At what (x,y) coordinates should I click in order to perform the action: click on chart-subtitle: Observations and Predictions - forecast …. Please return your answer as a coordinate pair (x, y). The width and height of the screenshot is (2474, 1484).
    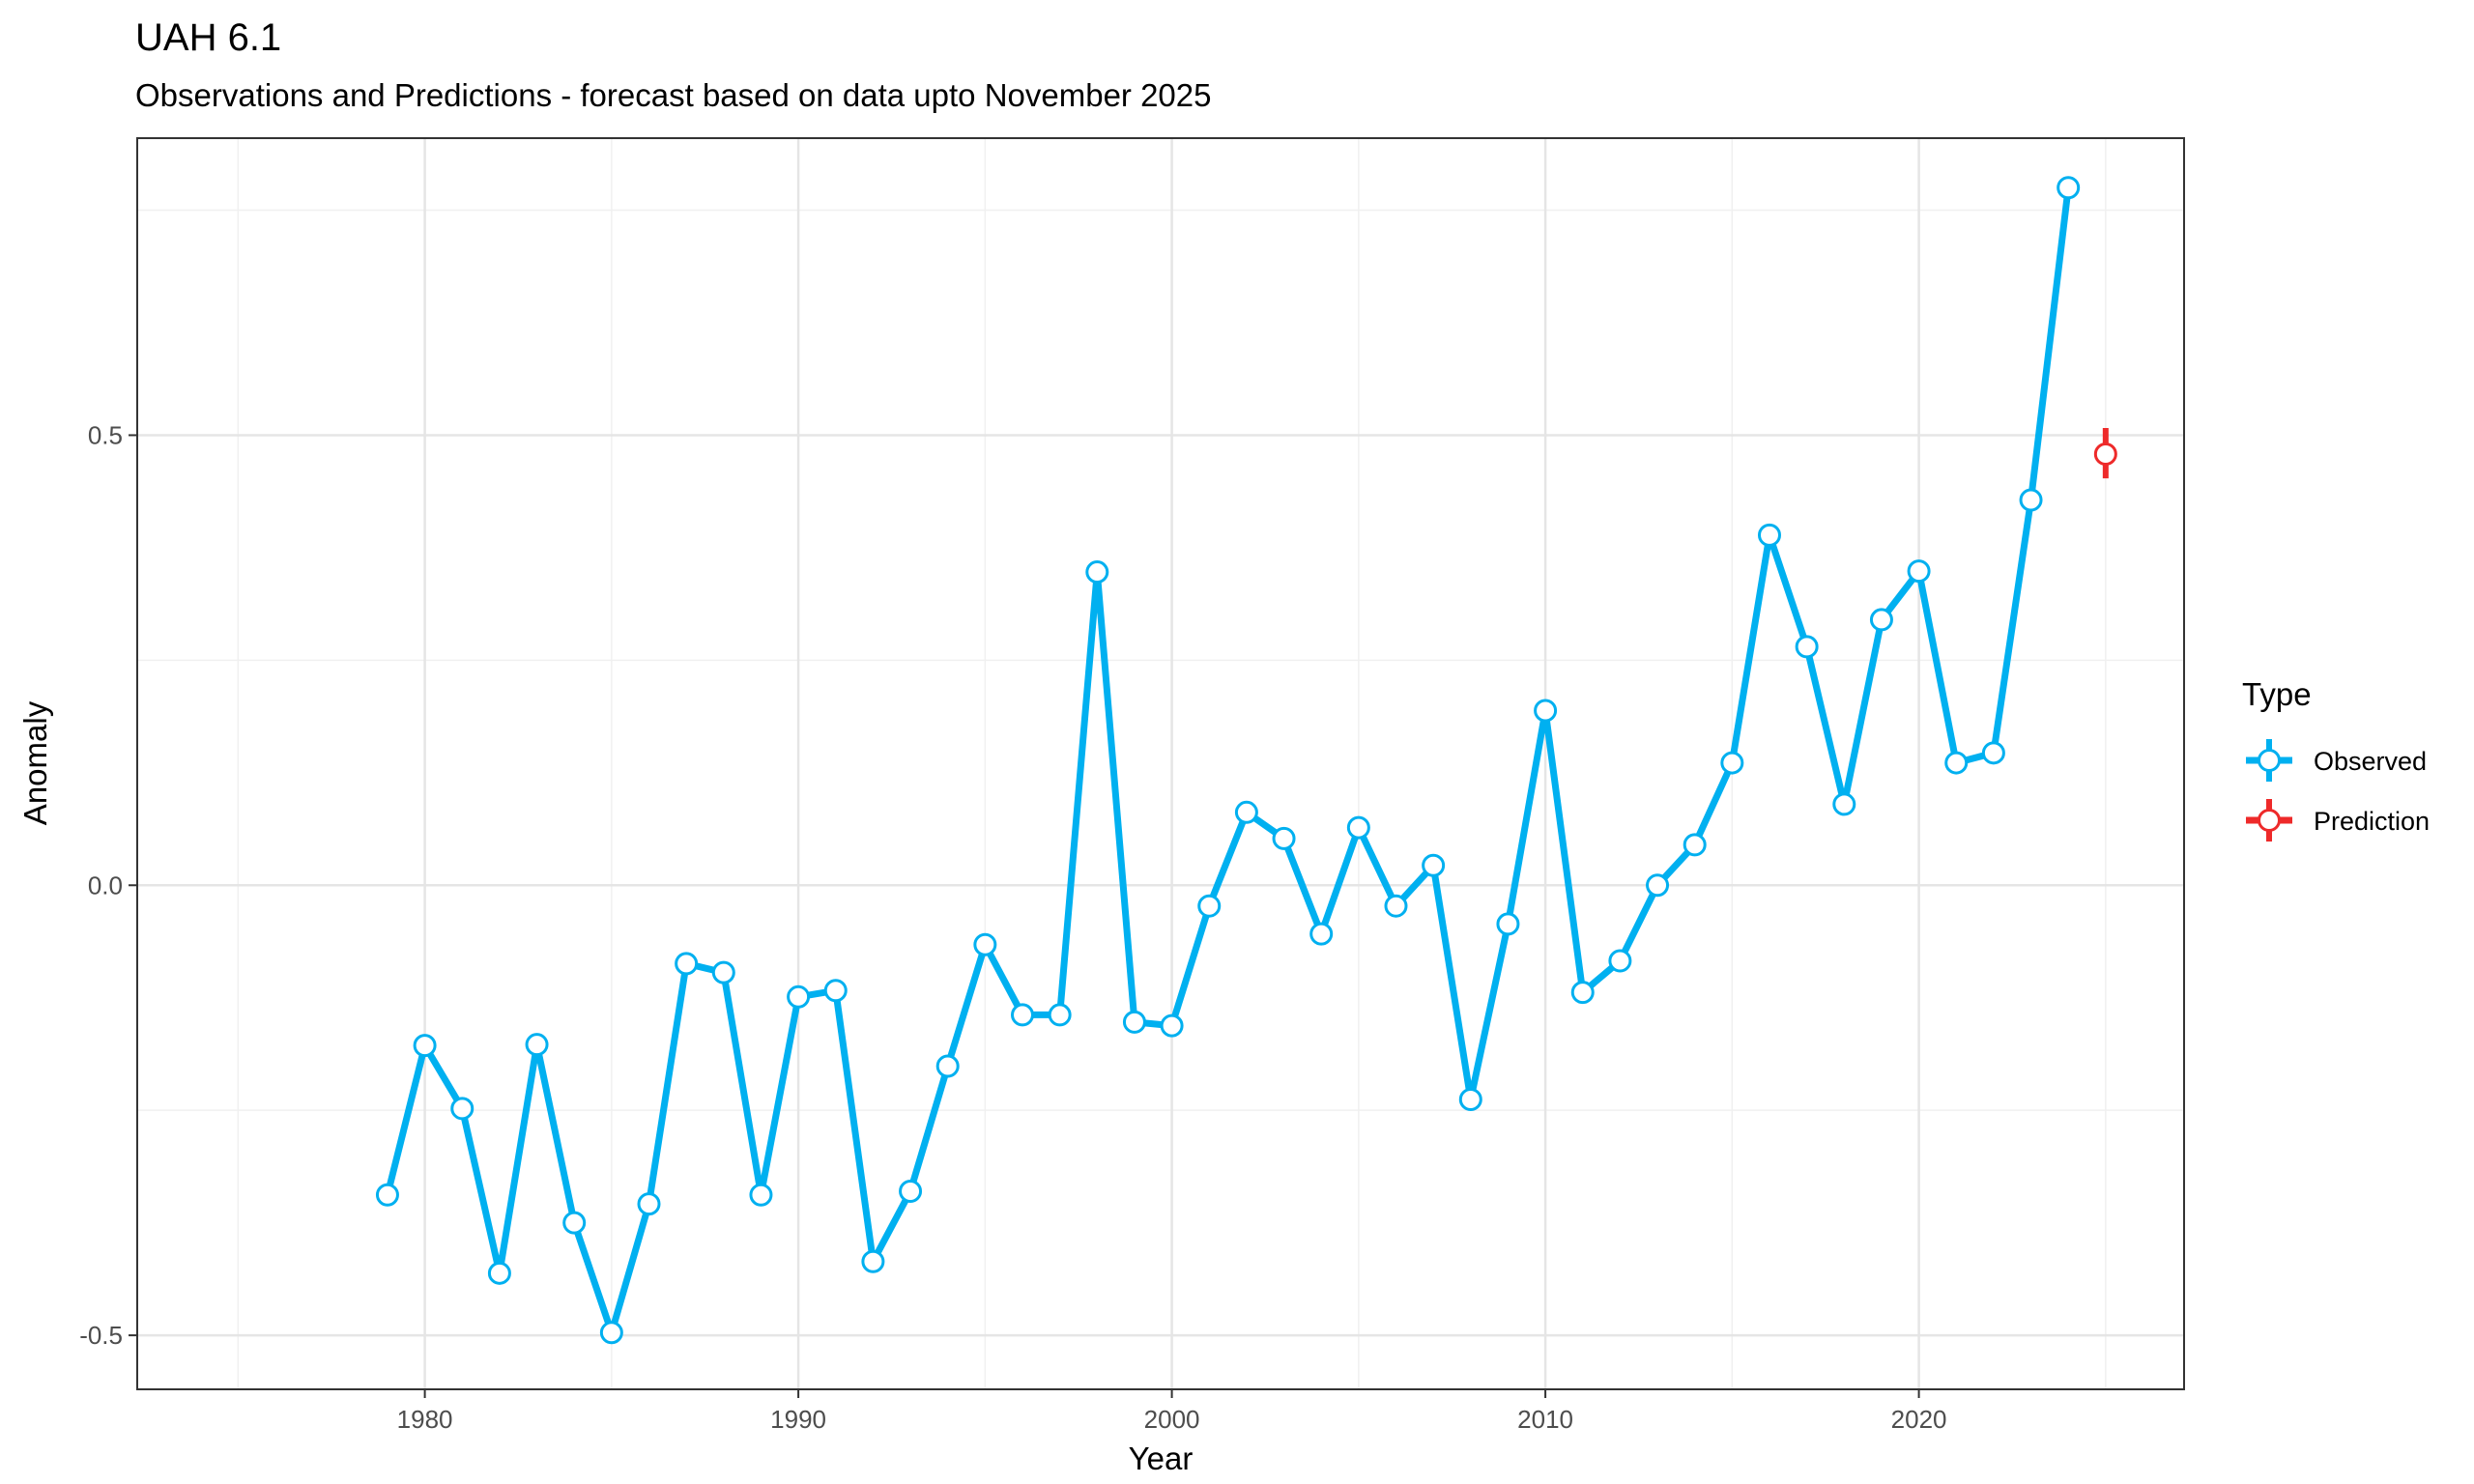
    Looking at the image, I should click on (673, 95).